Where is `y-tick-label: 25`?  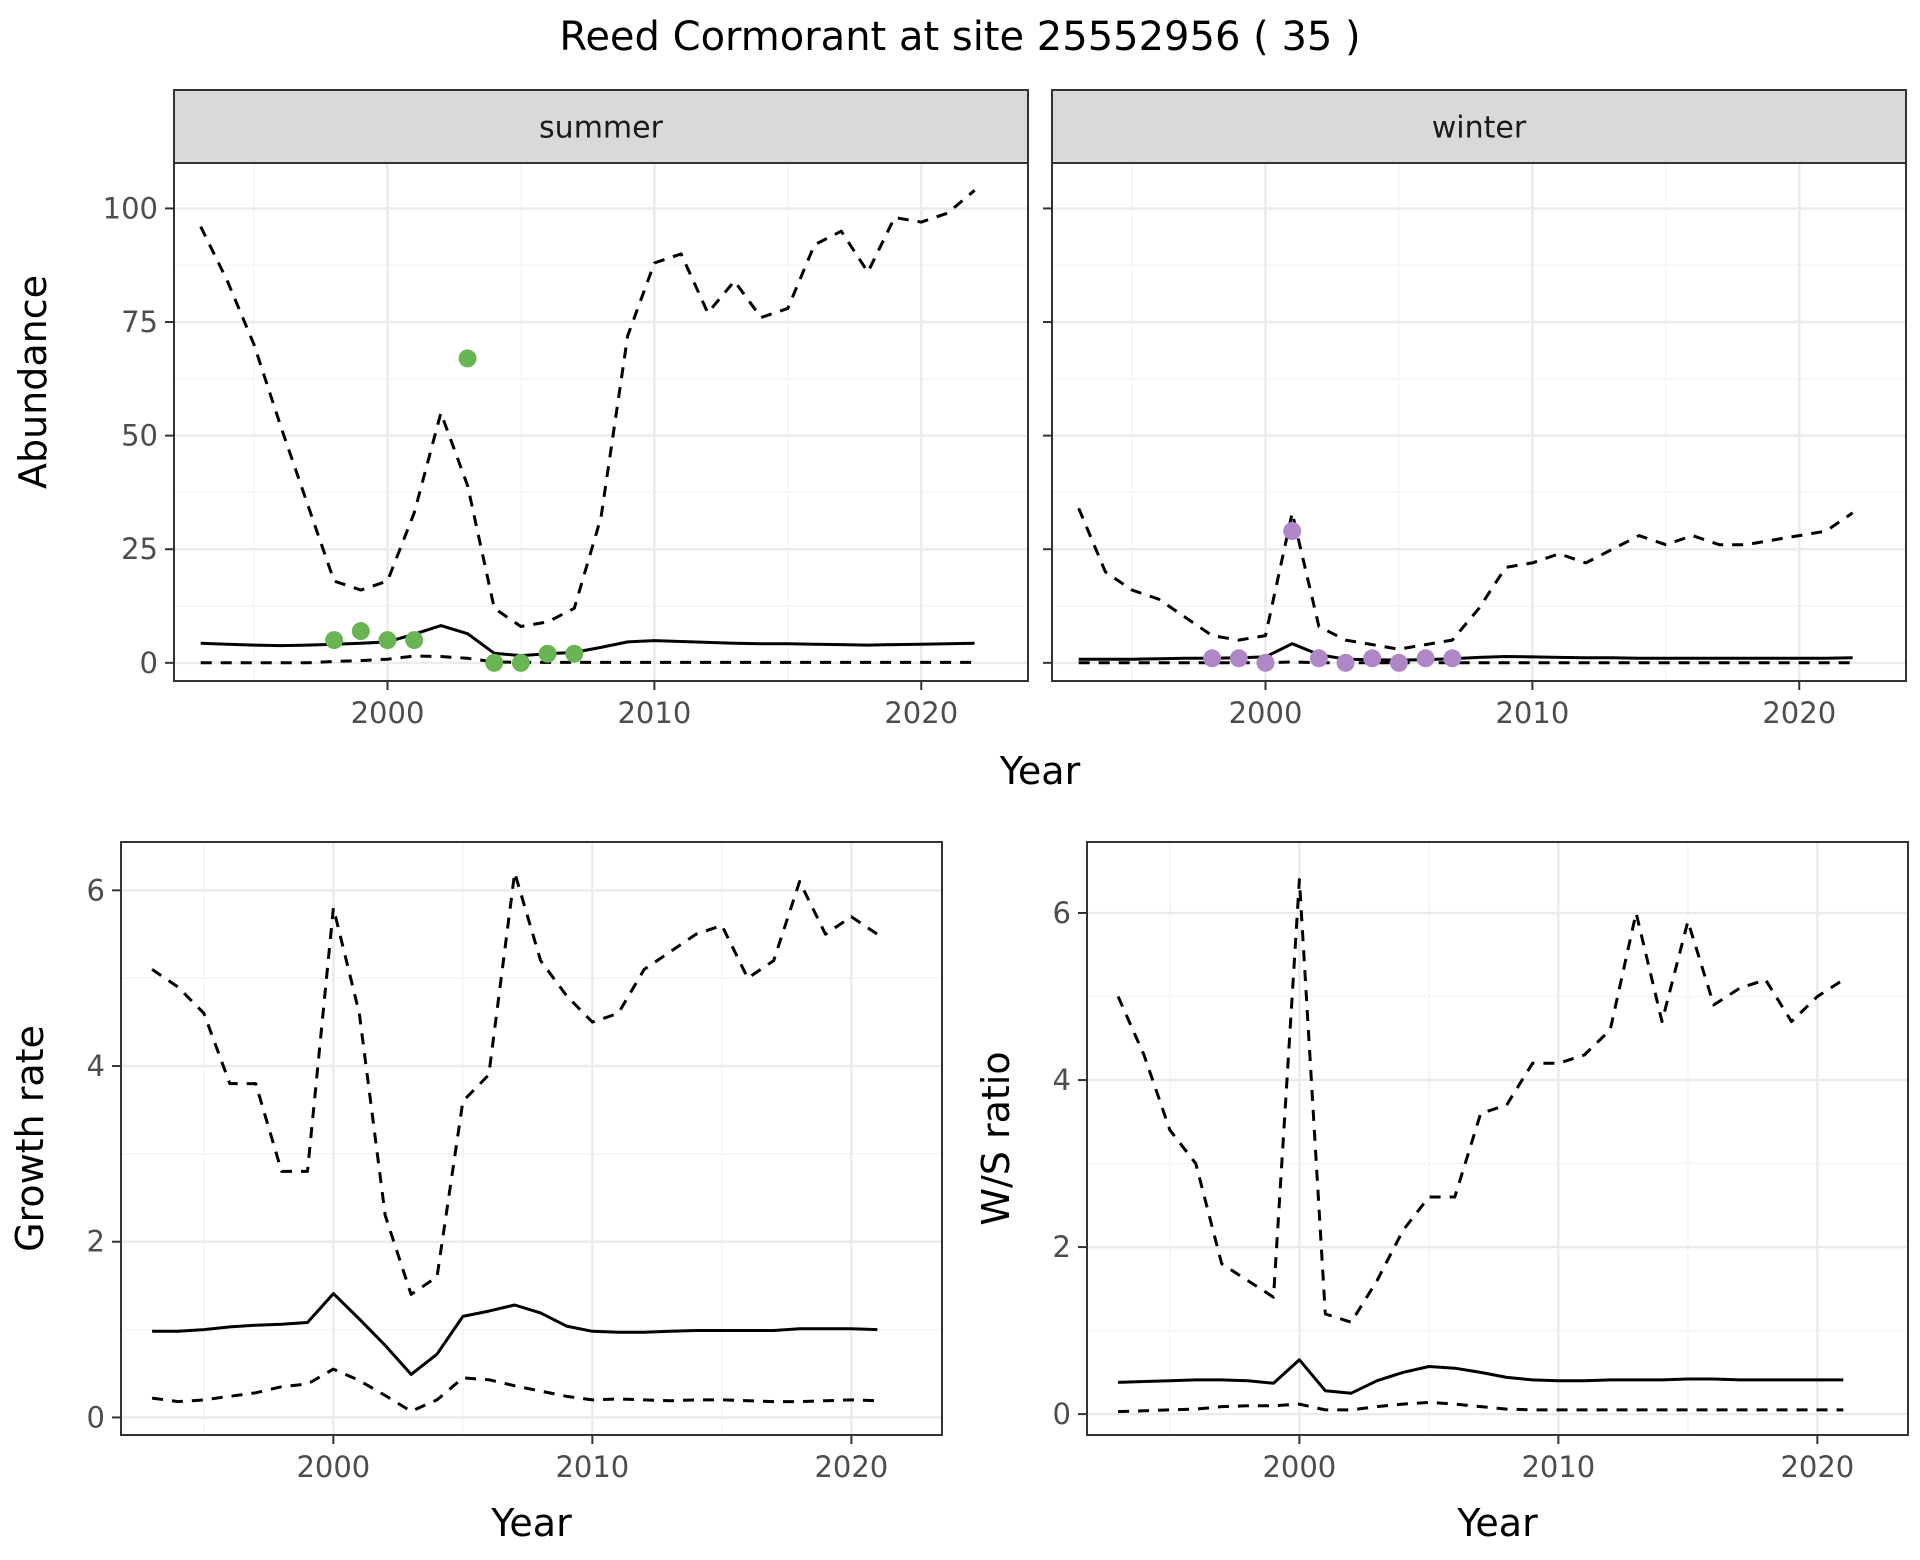
y-tick-label: 25 is located at coordinates (139, 549).